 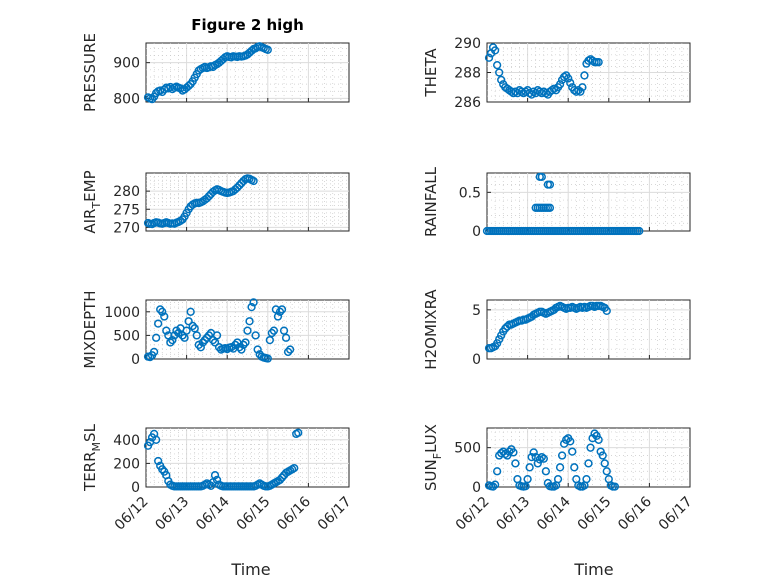 What do you see at coordinates (433, 457) in the screenshot?
I see `ylabel: SUNFLUX` at bounding box center [433, 457].